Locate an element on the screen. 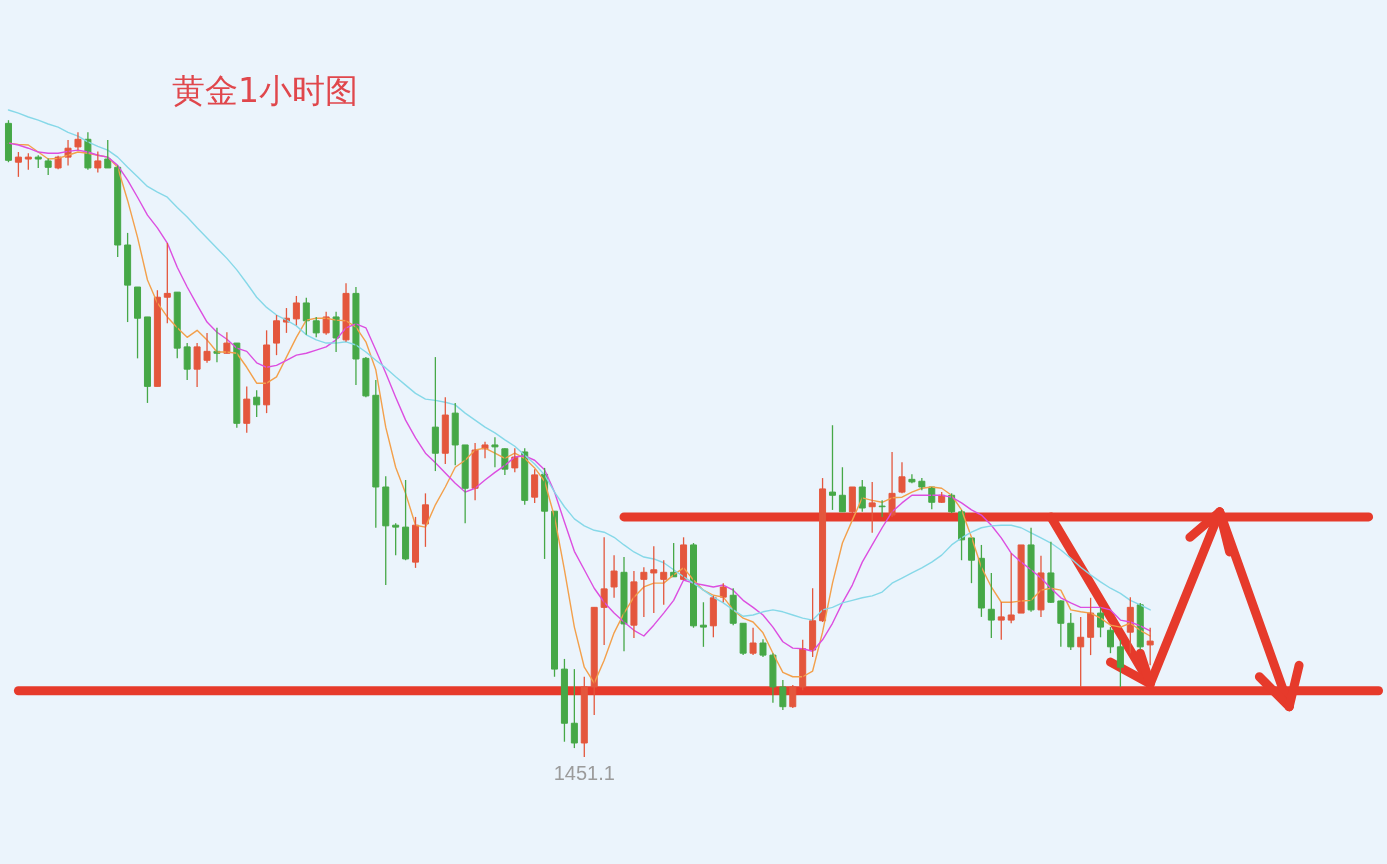 This screenshot has height=864, width=1387. chart-title: 黄金1小时图 is located at coordinates (265, 91).